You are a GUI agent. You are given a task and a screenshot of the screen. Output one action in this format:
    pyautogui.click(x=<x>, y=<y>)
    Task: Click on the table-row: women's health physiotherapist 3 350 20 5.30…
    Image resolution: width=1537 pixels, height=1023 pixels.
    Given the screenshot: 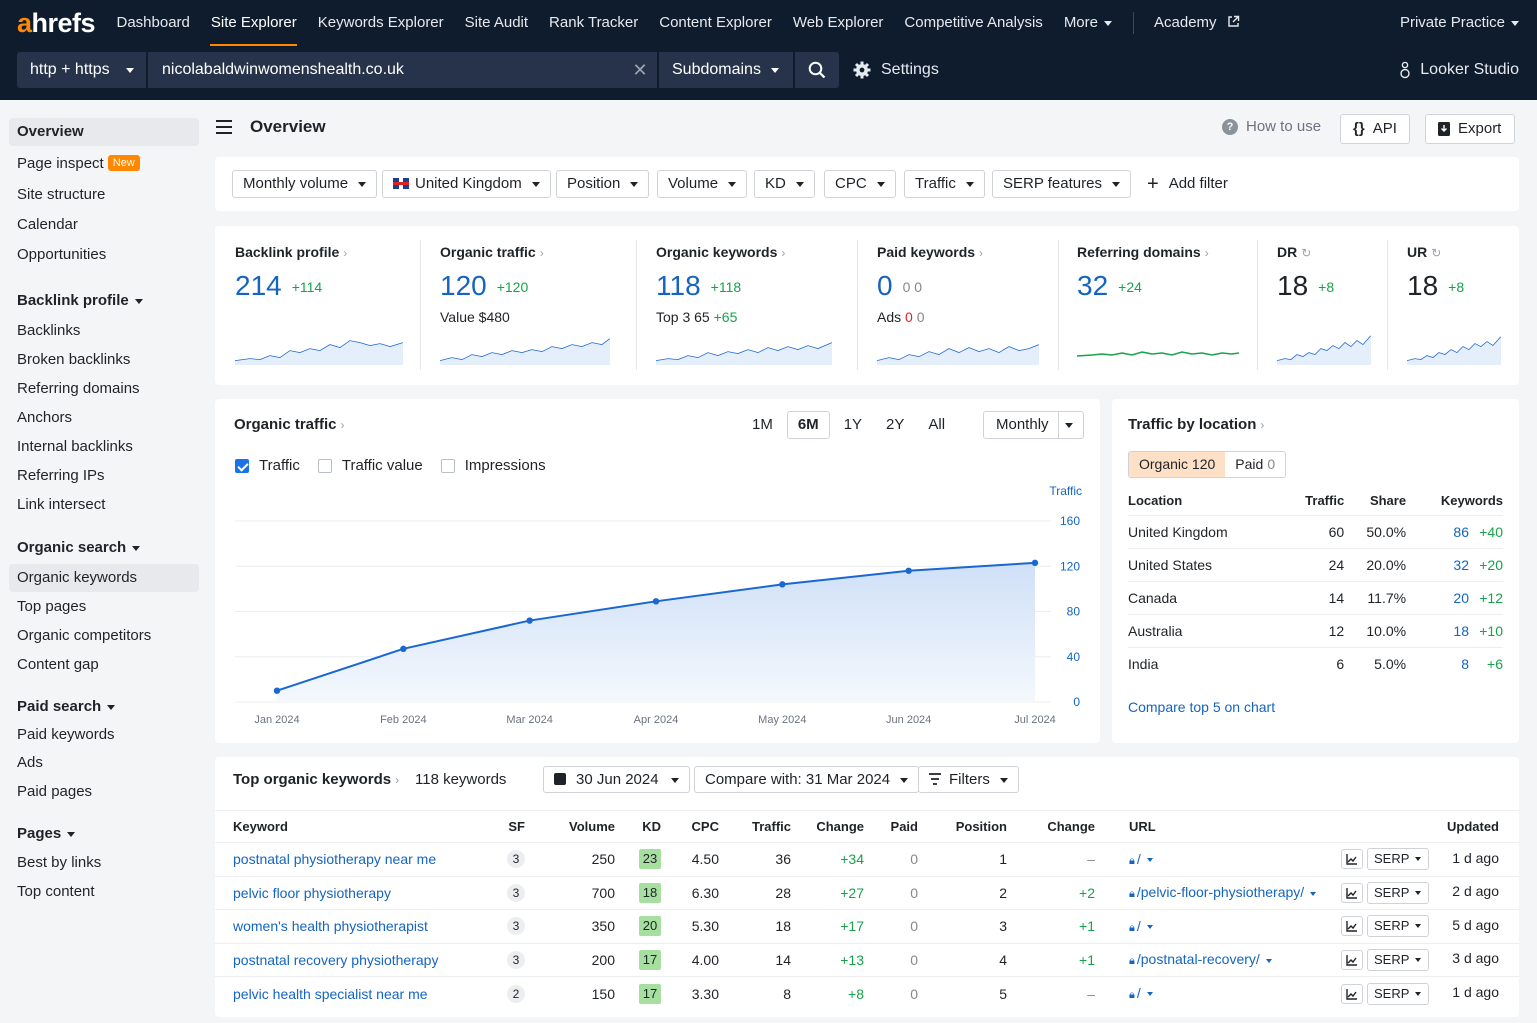 What is the action you would take?
    pyautogui.click(x=867, y=926)
    